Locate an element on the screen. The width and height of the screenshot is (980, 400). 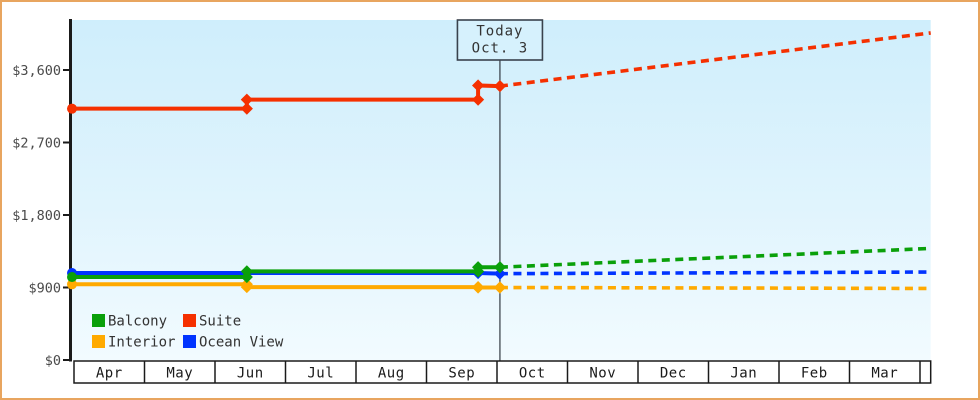
legend-label: Interior is located at coordinates (141, 343).